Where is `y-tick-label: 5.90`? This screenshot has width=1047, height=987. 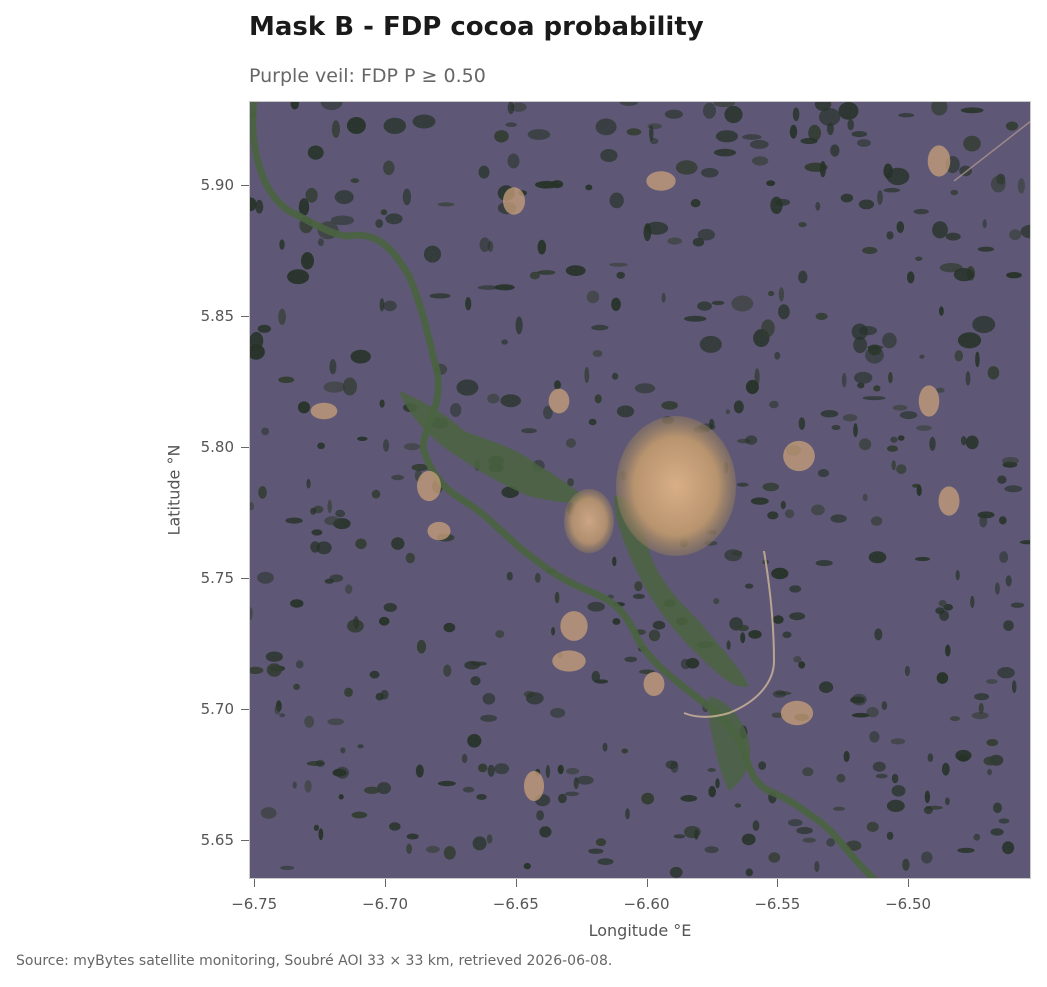 y-tick-label: 5.90 is located at coordinates (217, 184).